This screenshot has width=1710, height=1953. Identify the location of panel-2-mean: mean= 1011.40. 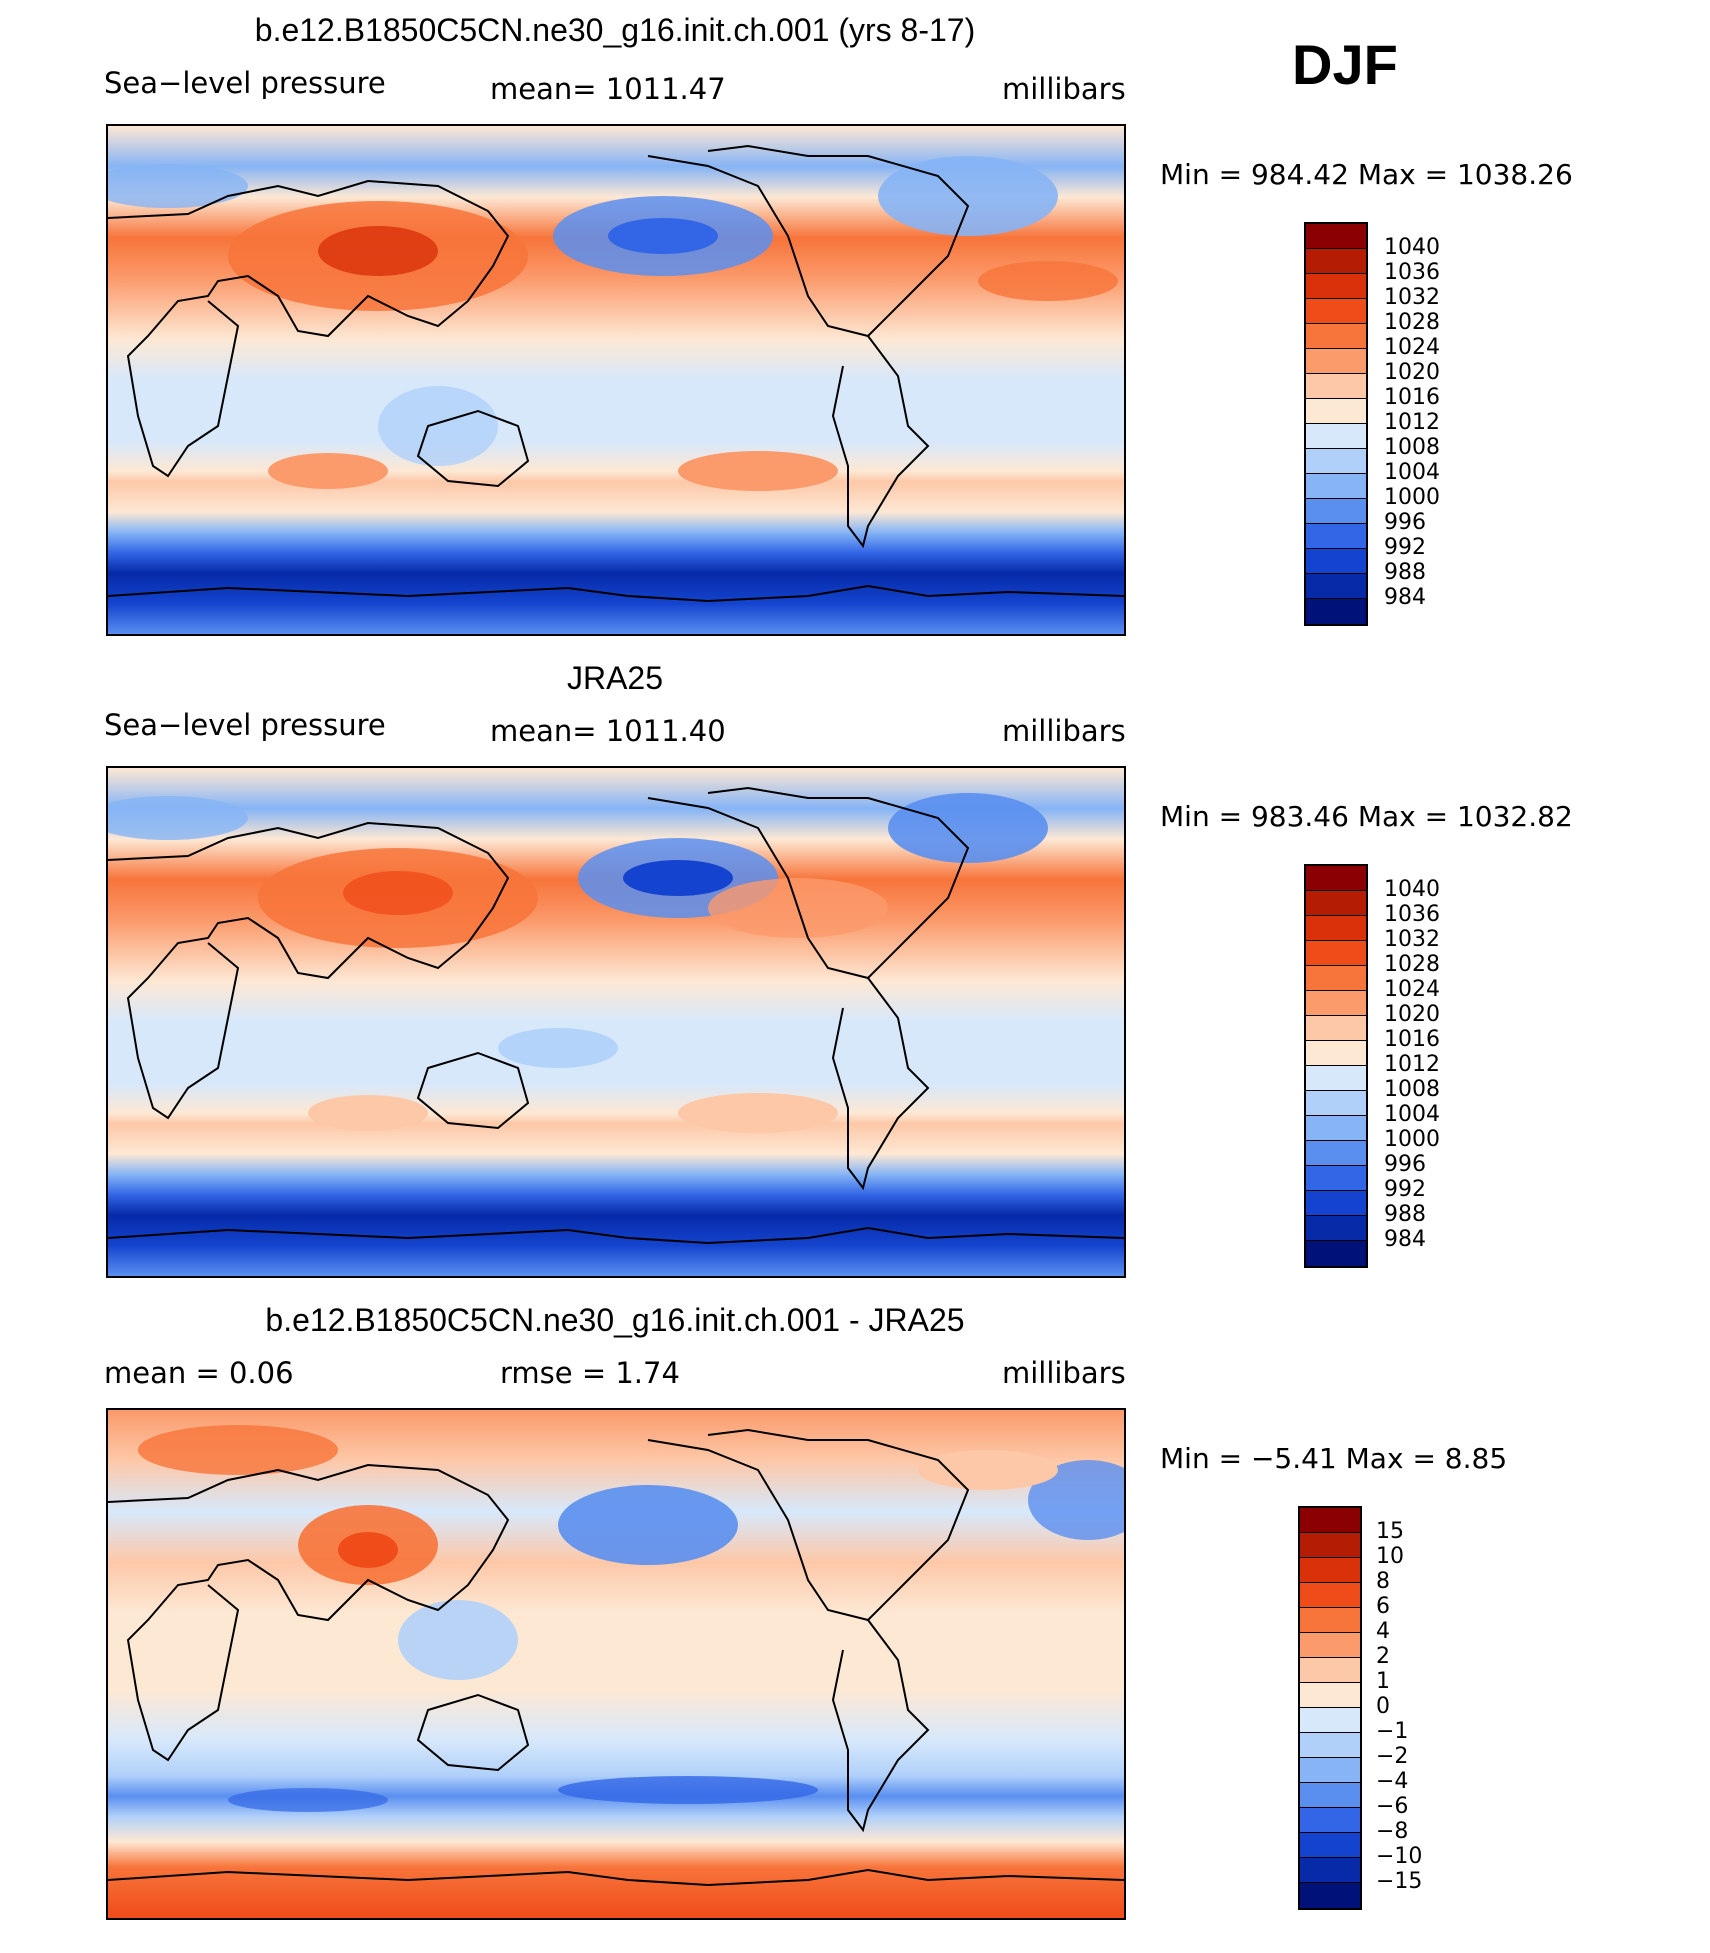
(608, 731).